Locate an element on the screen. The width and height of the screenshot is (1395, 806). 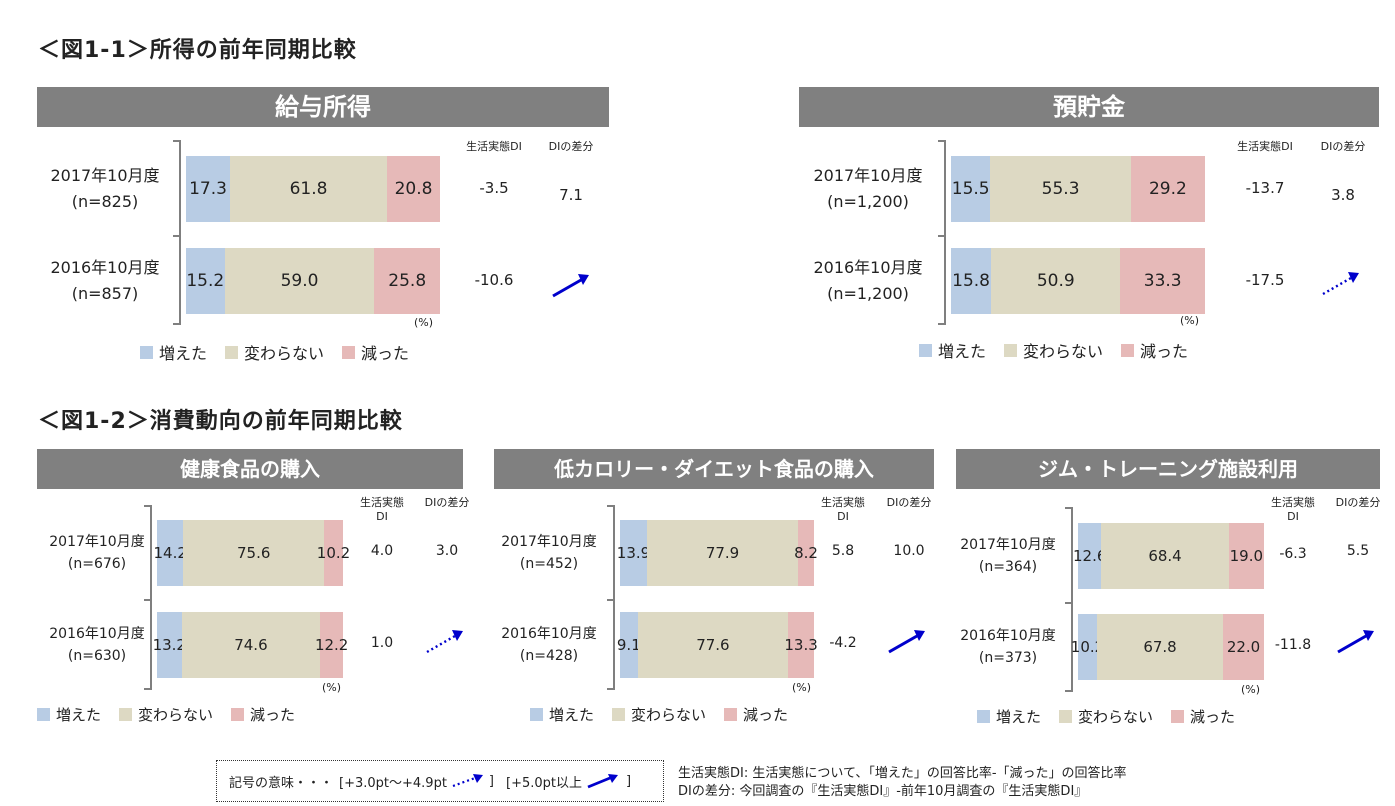
chart4-legend-item-decrease: 減った is located at coordinates (756, 714).